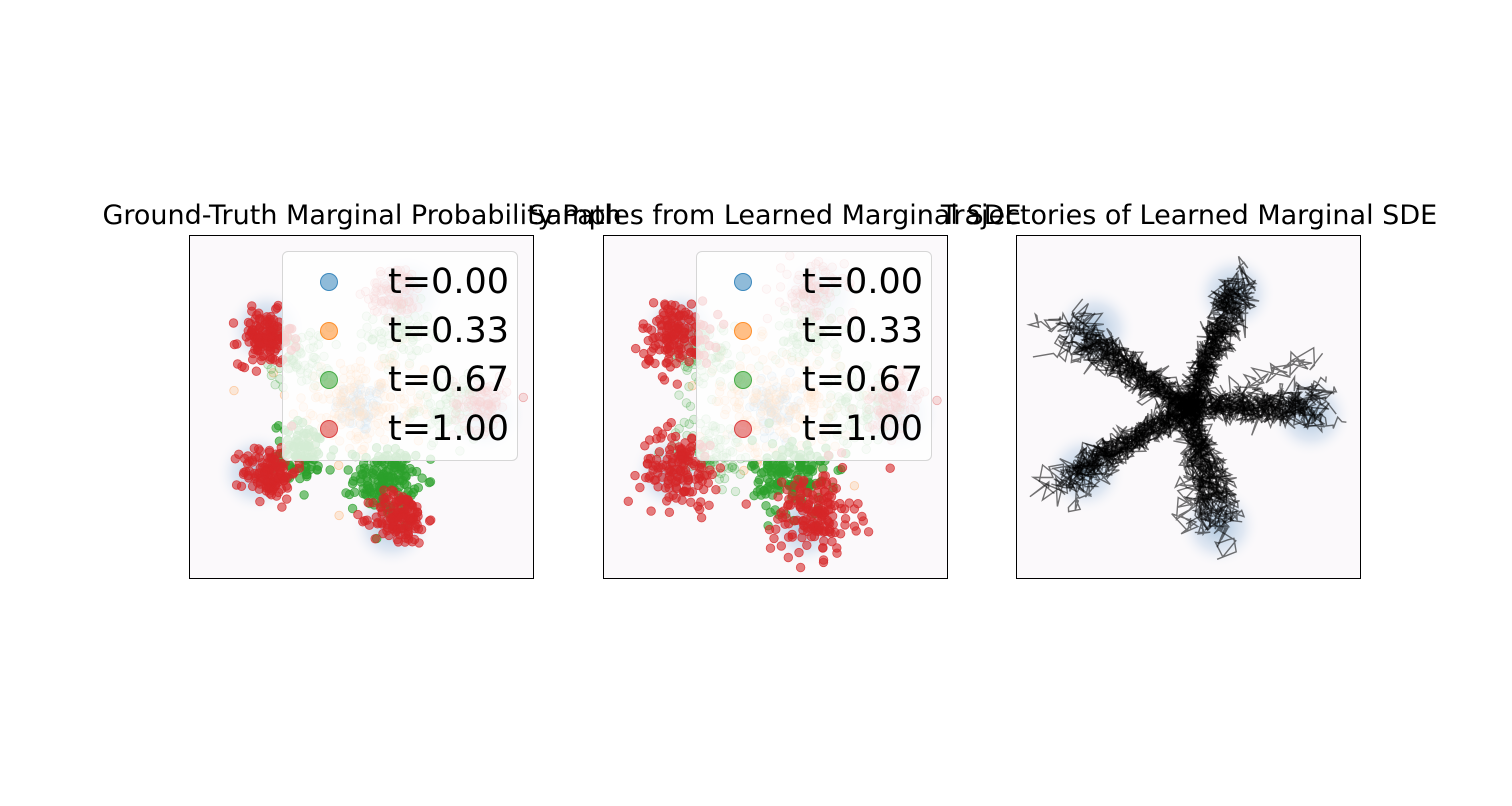 The height and width of the screenshot is (806, 1512). What do you see at coordinates (329, 282) in the screenshot?
I see `legend-marker-t0` at bounding box center [329, 282].